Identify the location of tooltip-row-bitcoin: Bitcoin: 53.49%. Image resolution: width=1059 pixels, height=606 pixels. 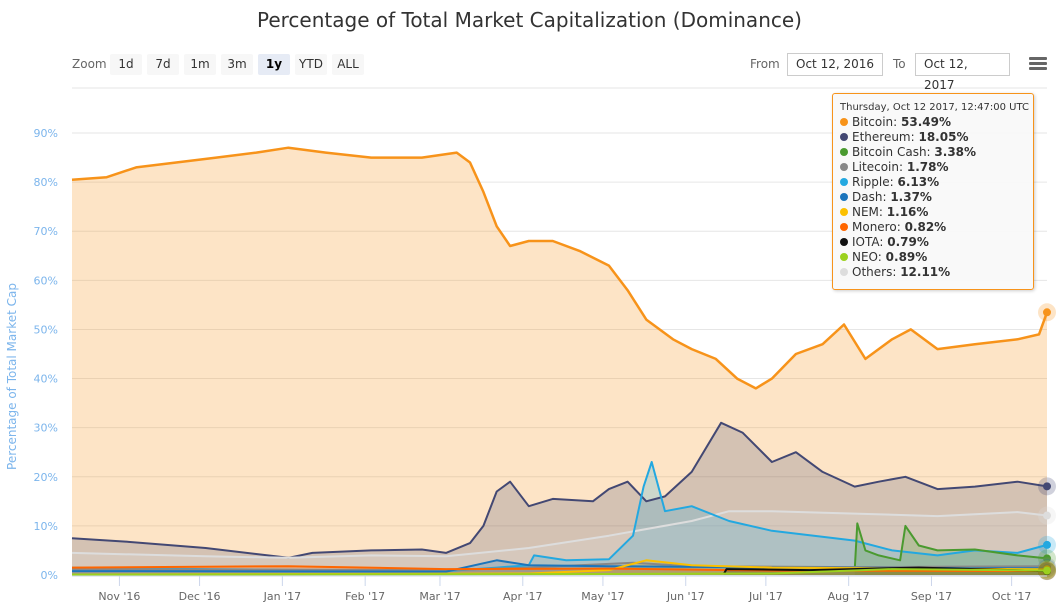
(936, 122).